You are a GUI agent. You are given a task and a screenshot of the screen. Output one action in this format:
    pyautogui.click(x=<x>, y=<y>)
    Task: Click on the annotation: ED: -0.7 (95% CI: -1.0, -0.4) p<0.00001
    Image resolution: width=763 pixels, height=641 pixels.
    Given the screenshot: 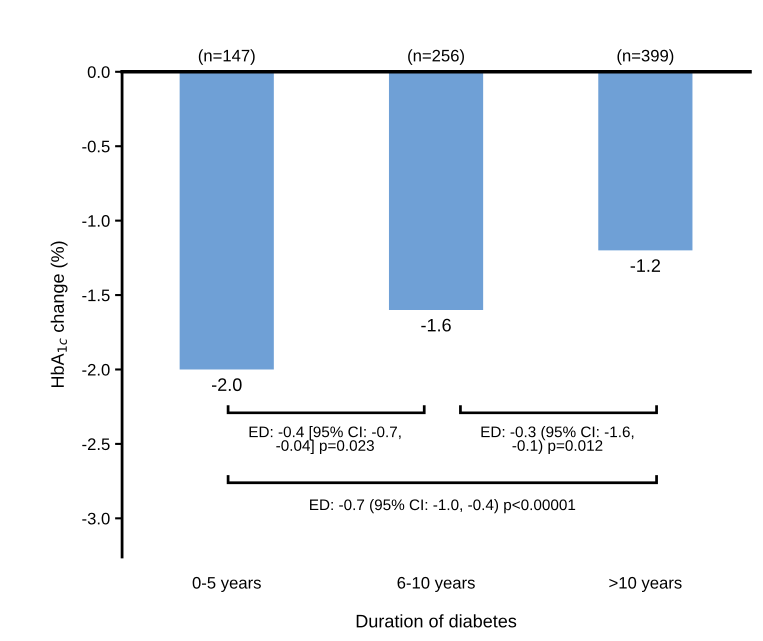 What is the action you would take?
    pyautogui.click(x=443, y=506)
    